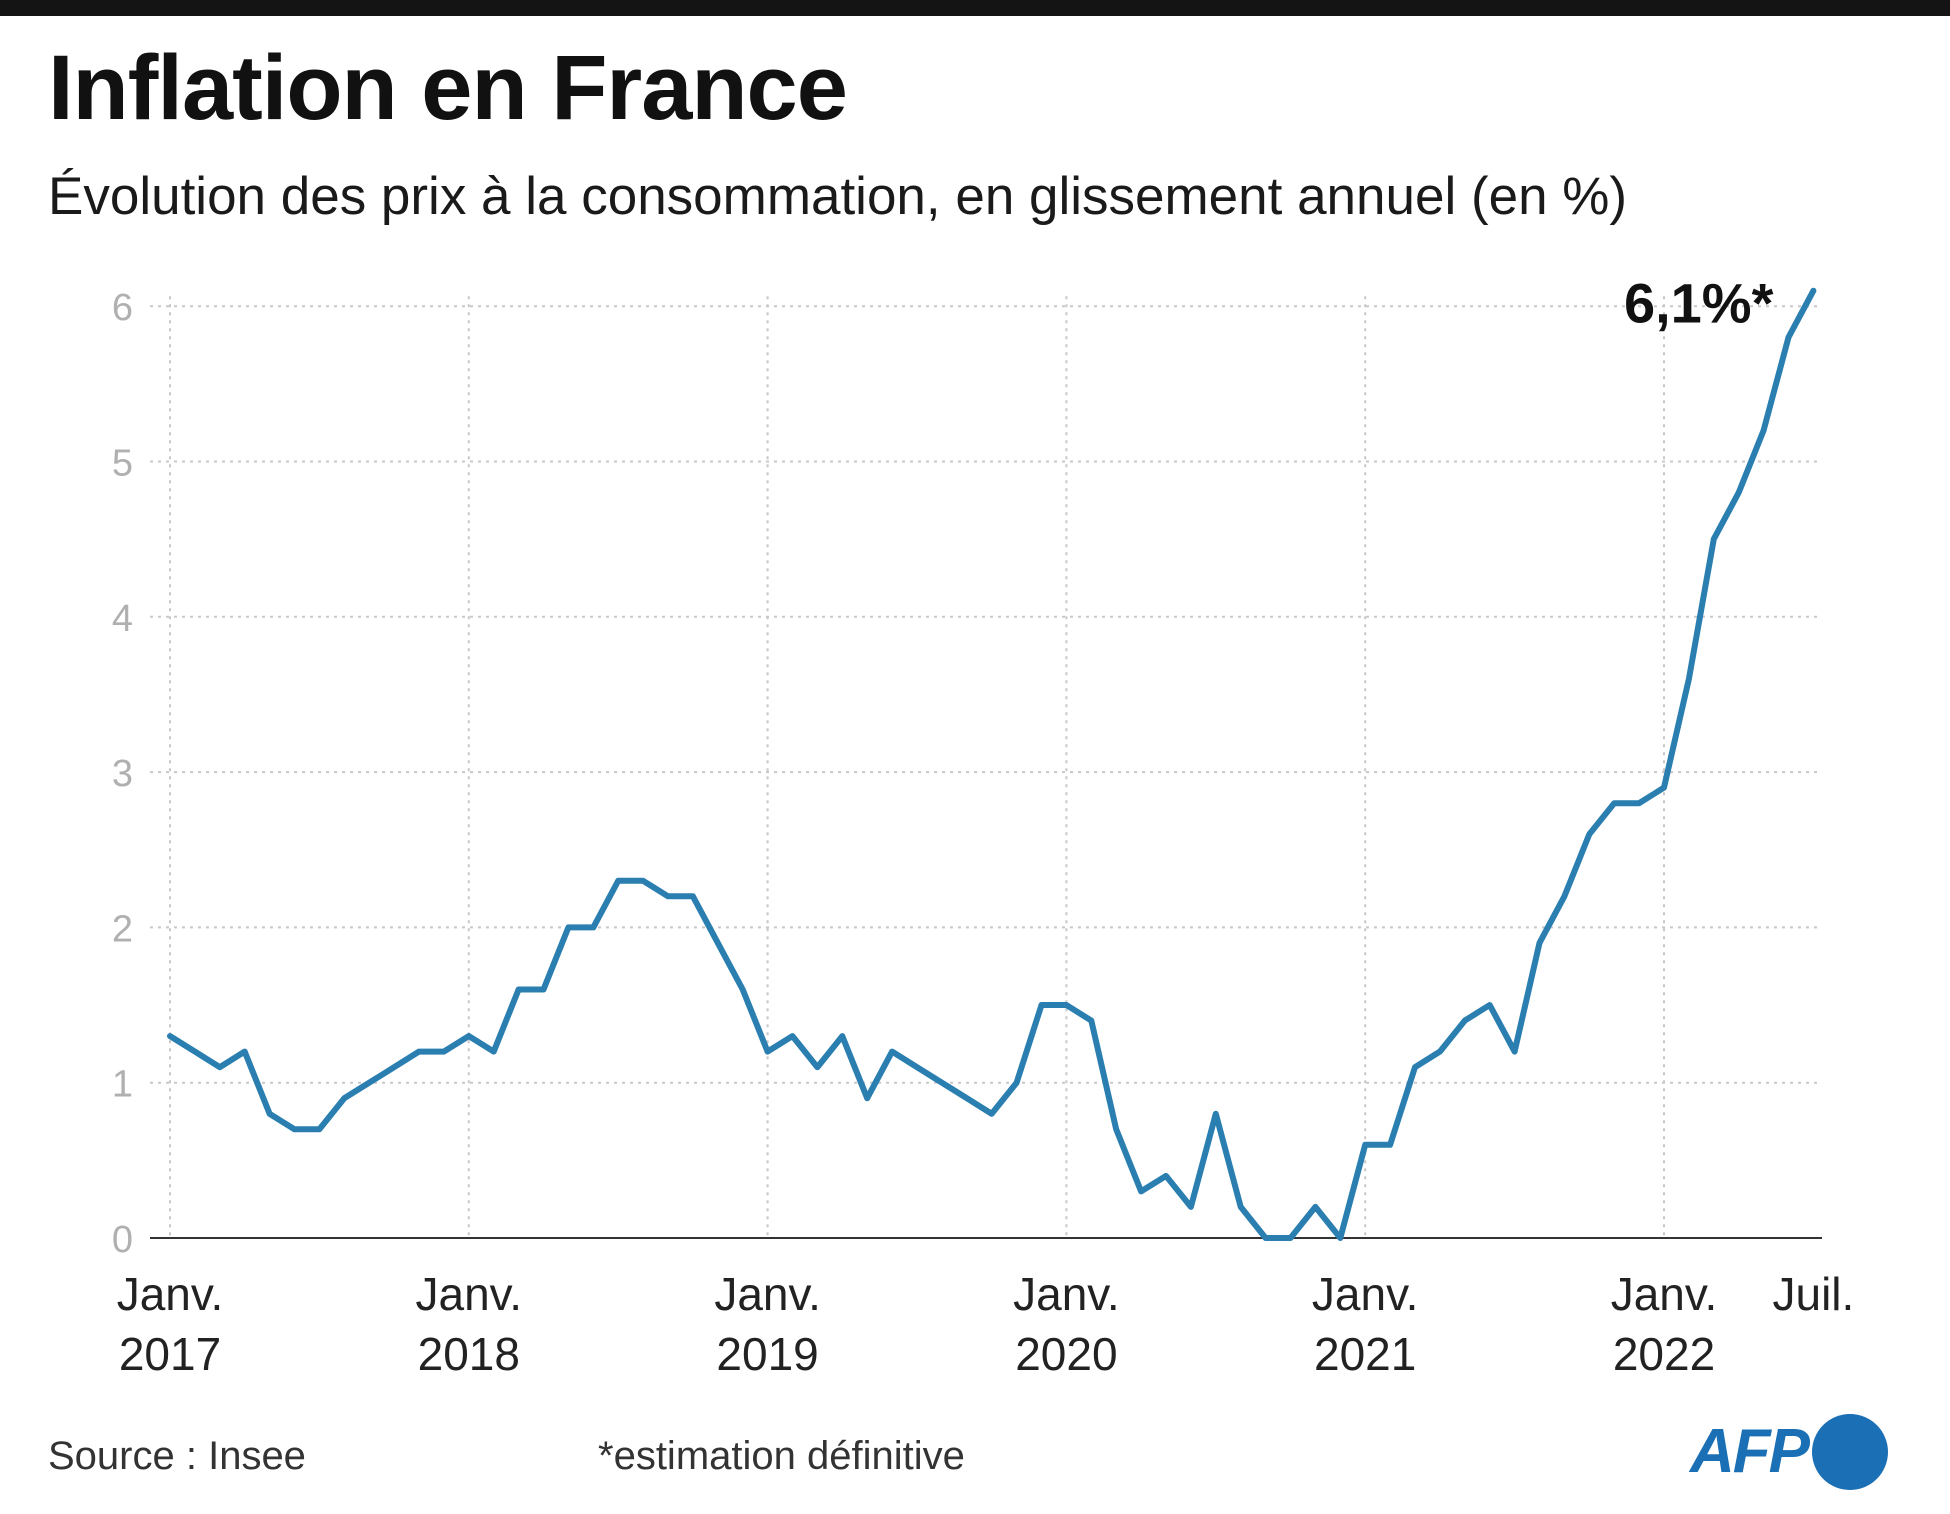  What do you see at coordinates (170, 1354) in the screenshot?
I see `x-tick-label-year: 2017` at bounding box center [170, 1354].